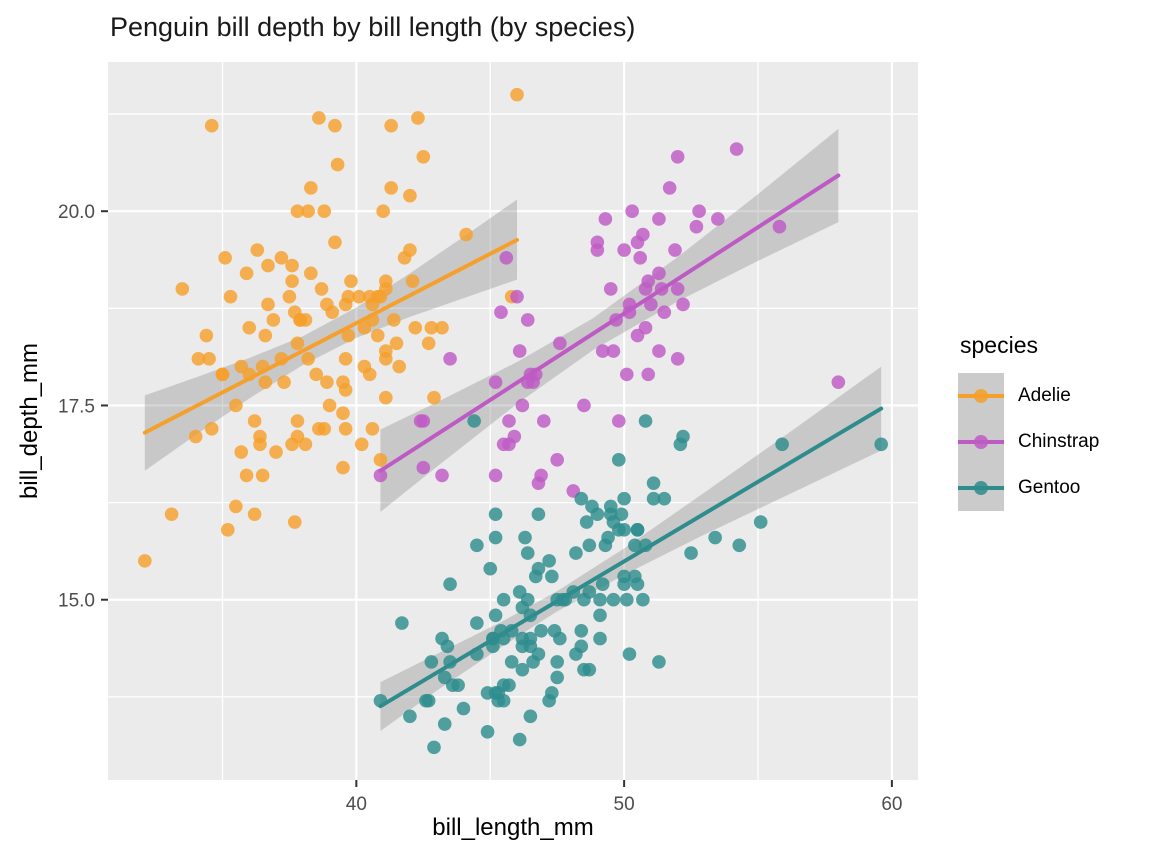  Describe the element at coordinates (999, 345) in the screenshot. I see `legend-title: species` at that location.